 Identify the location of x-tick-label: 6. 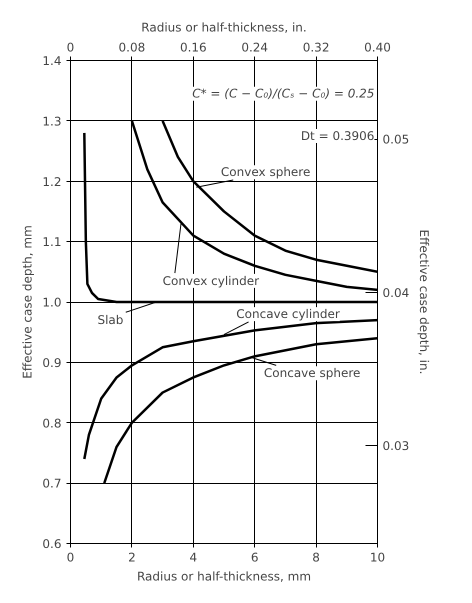
(254, 557).